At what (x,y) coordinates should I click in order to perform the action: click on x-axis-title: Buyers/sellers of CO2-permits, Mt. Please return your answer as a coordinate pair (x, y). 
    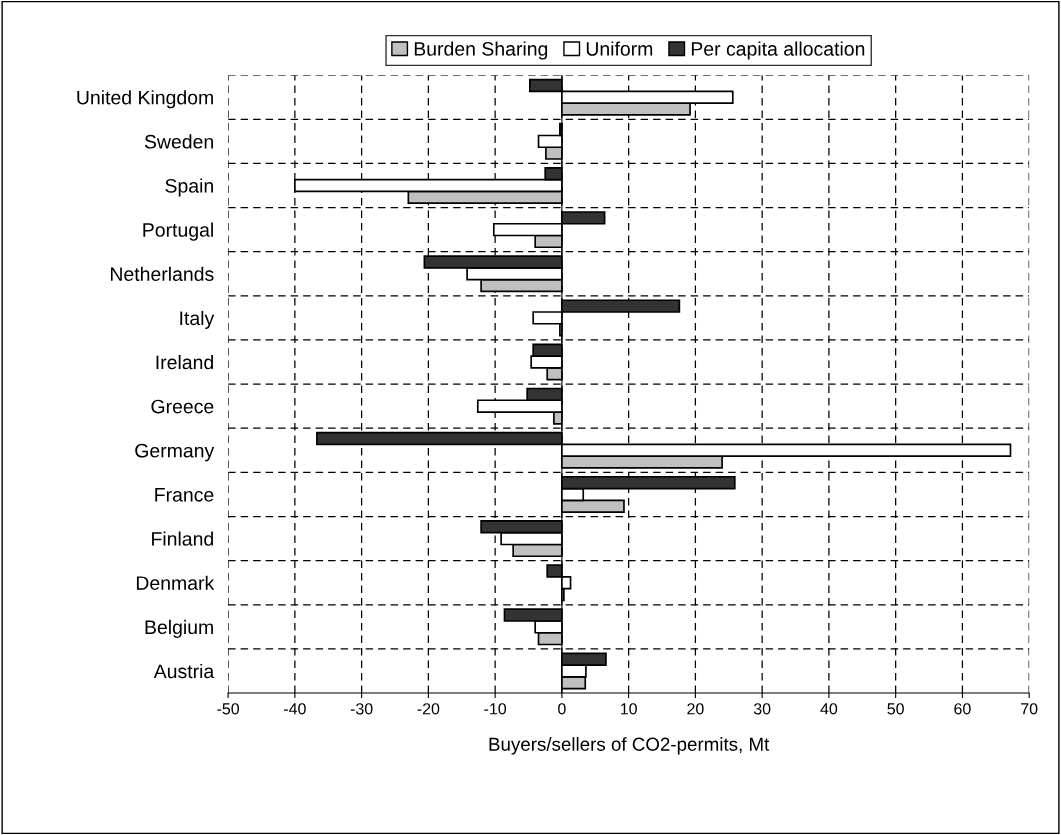
    Looking at the image, I should click on (629, 746).